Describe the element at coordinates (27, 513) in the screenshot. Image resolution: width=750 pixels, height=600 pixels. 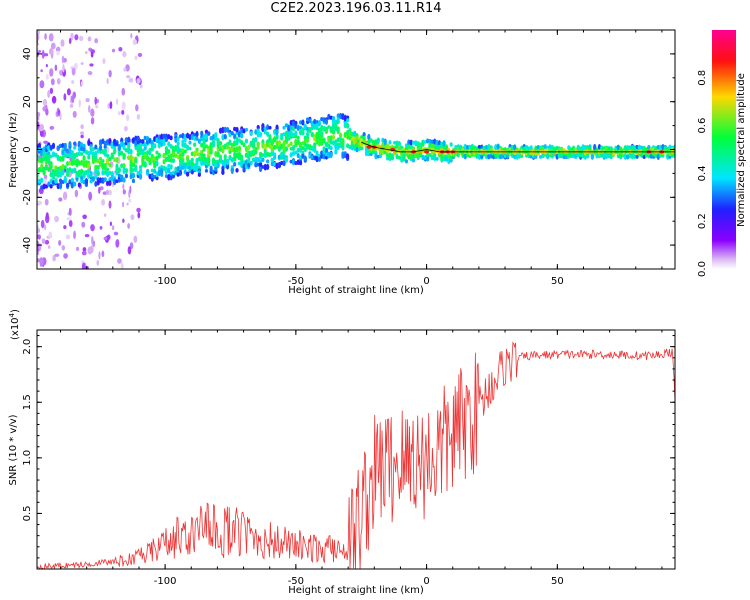
I see `y-tick-label: 0.5` at that location.